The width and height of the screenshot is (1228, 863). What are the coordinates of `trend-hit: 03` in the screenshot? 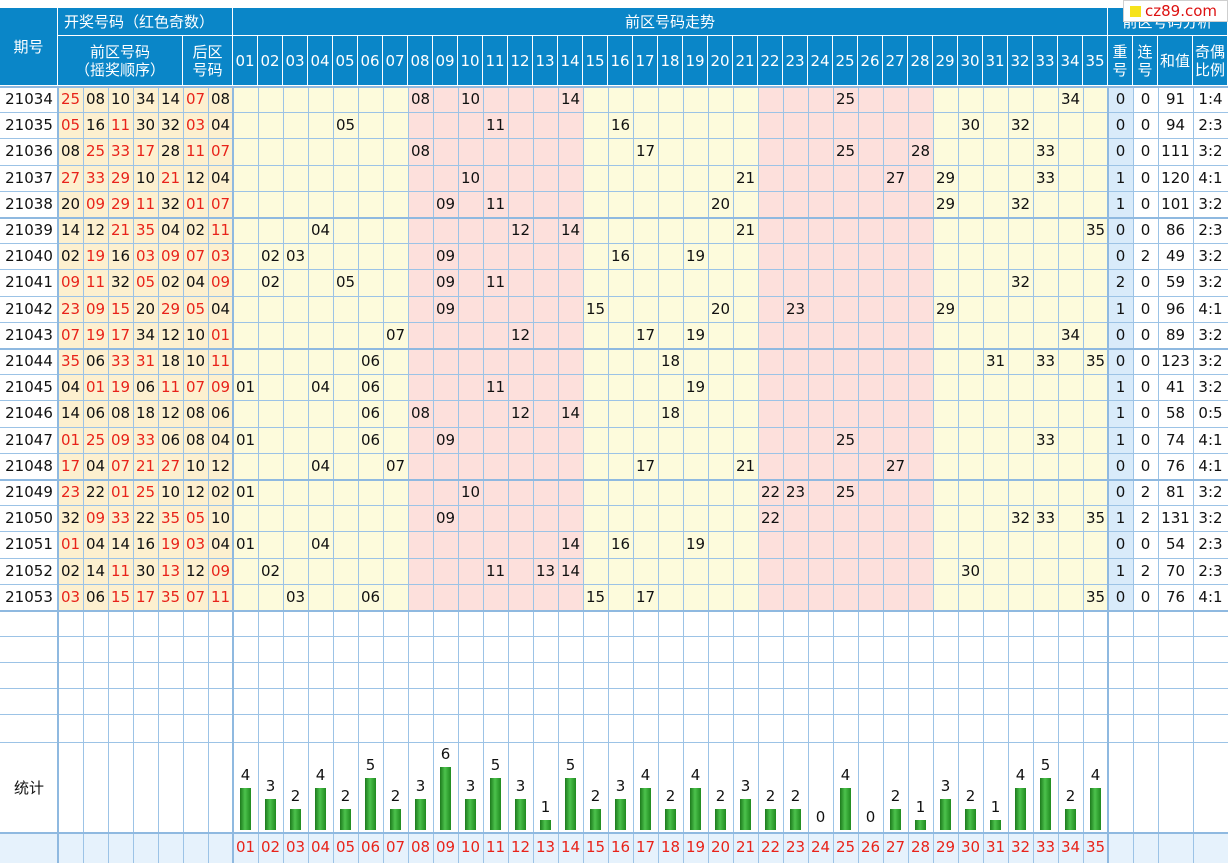 It's located at (295, 256).